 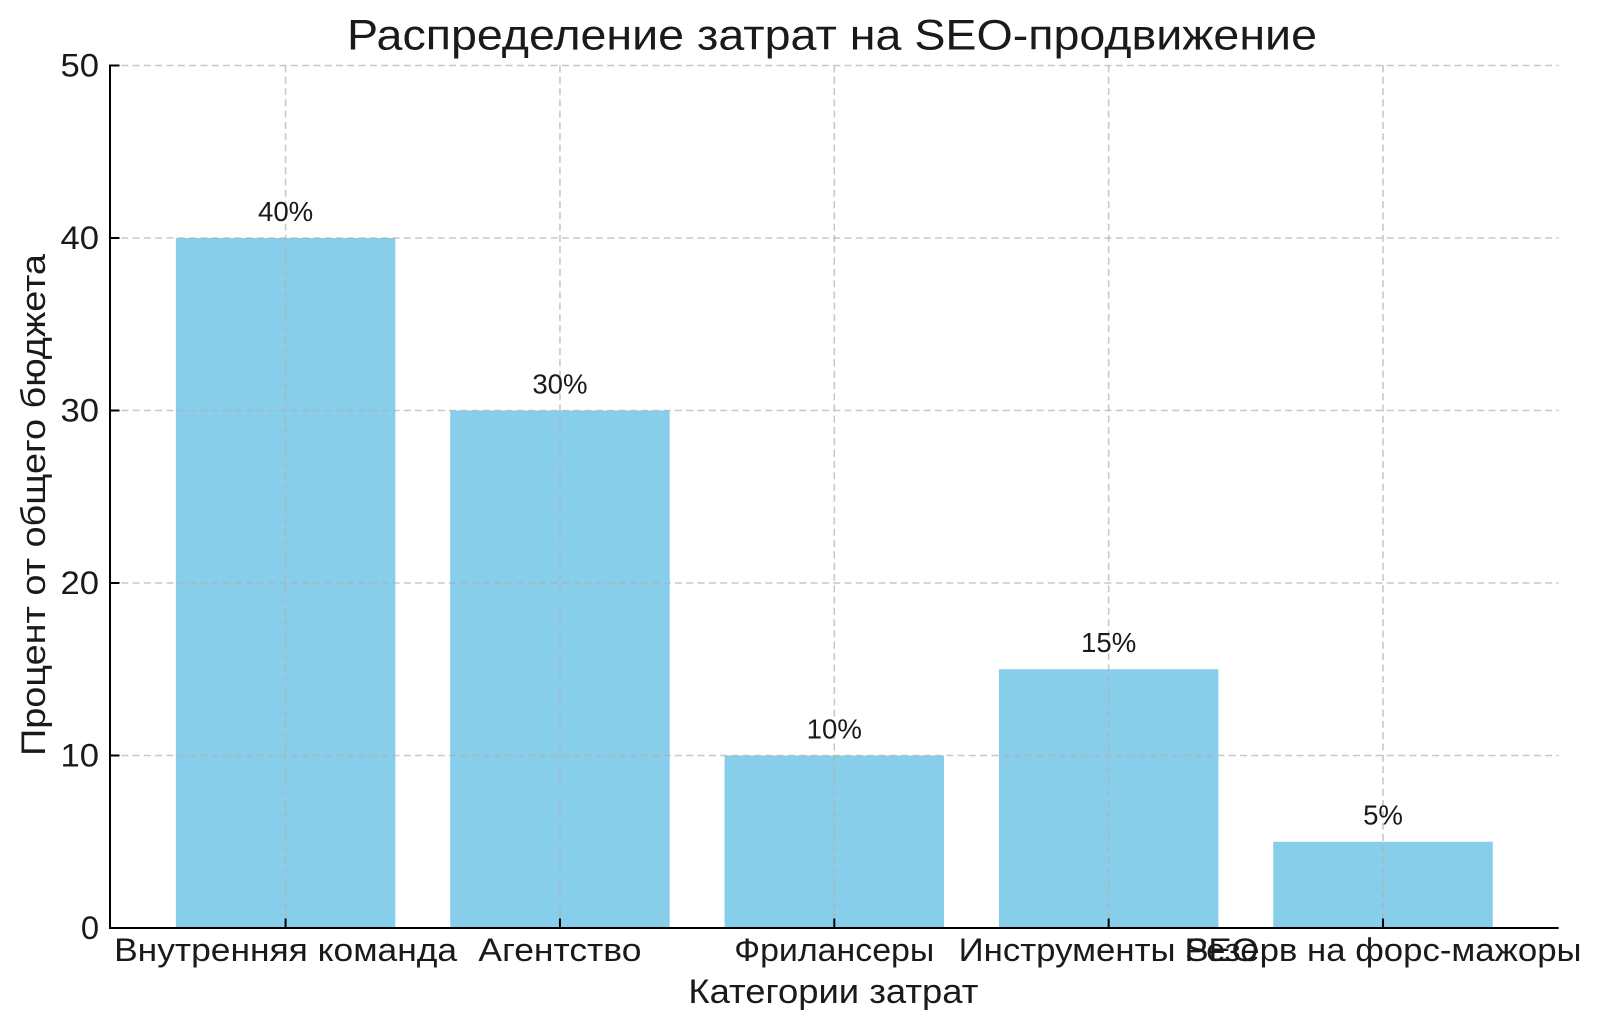 I want to click on svg-text: 40, so click(x=80, y=237).